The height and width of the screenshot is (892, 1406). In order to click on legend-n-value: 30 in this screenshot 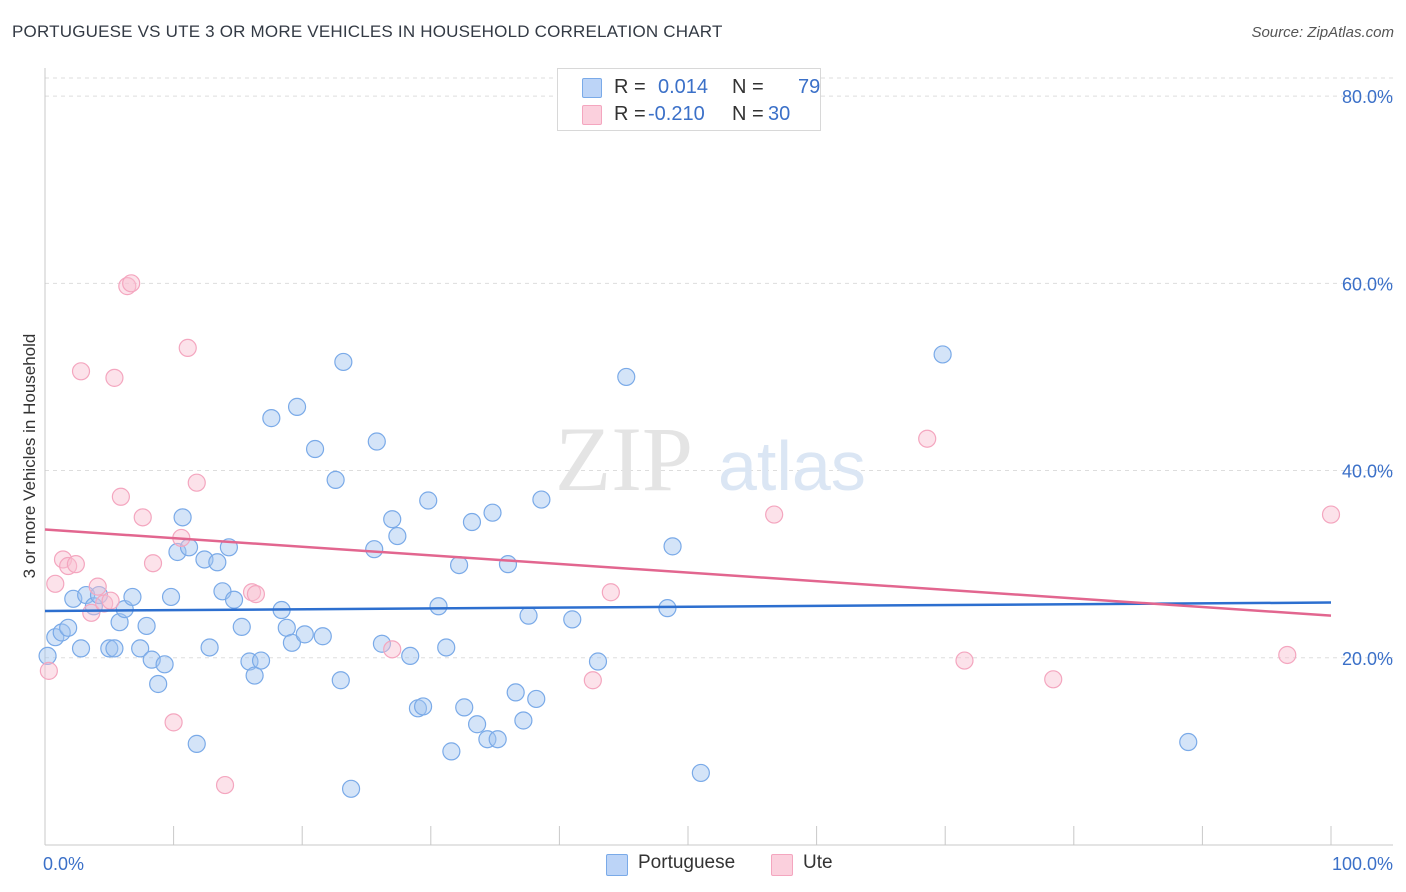, I will do `click(779, 114)`.